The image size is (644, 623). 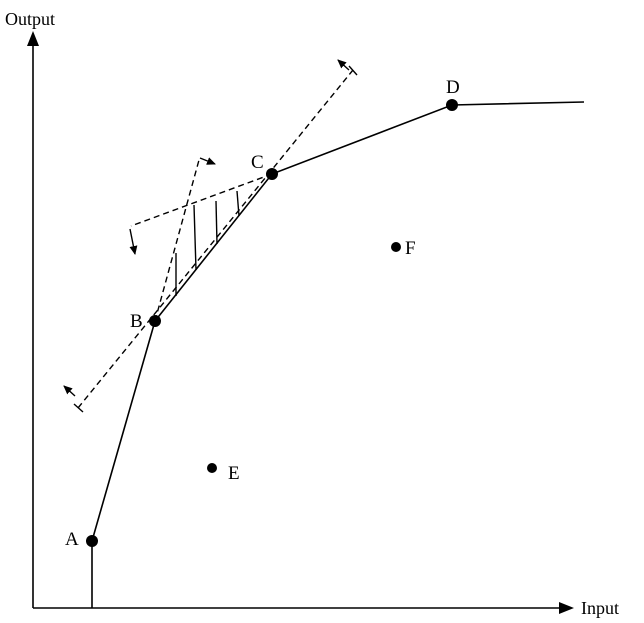 I want to click on normal-arrow-upper, so click(x=343, y=65).